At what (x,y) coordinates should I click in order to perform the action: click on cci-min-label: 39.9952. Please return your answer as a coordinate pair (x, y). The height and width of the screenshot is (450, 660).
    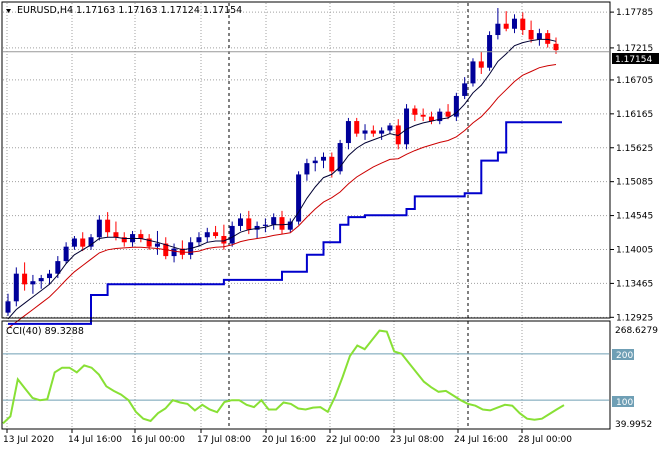
    Looking at the image, I should click on (633, 425).